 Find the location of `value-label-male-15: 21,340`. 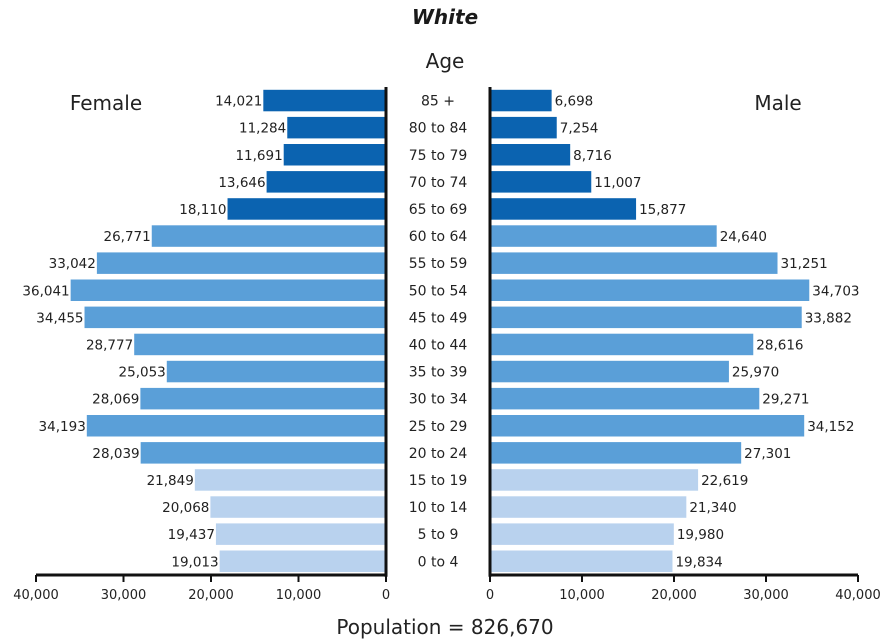

value-label-male-15: 21,340 is located at coordinates (712, 508).